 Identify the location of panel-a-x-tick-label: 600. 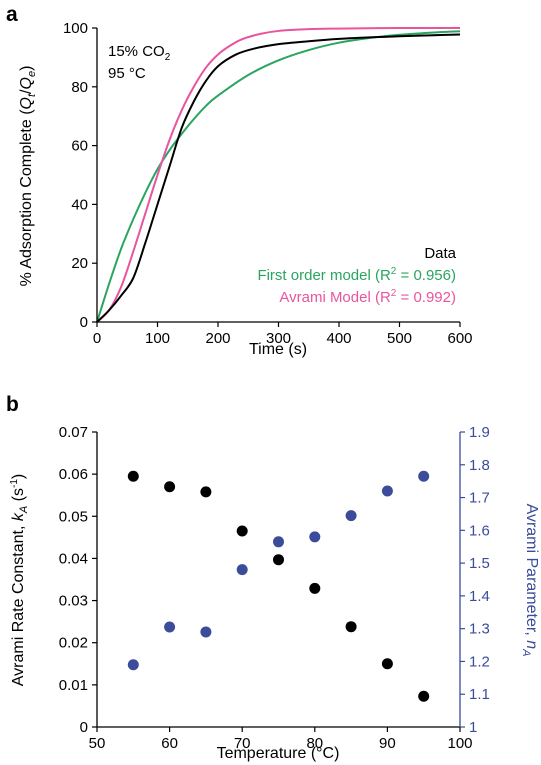
(459, 338).